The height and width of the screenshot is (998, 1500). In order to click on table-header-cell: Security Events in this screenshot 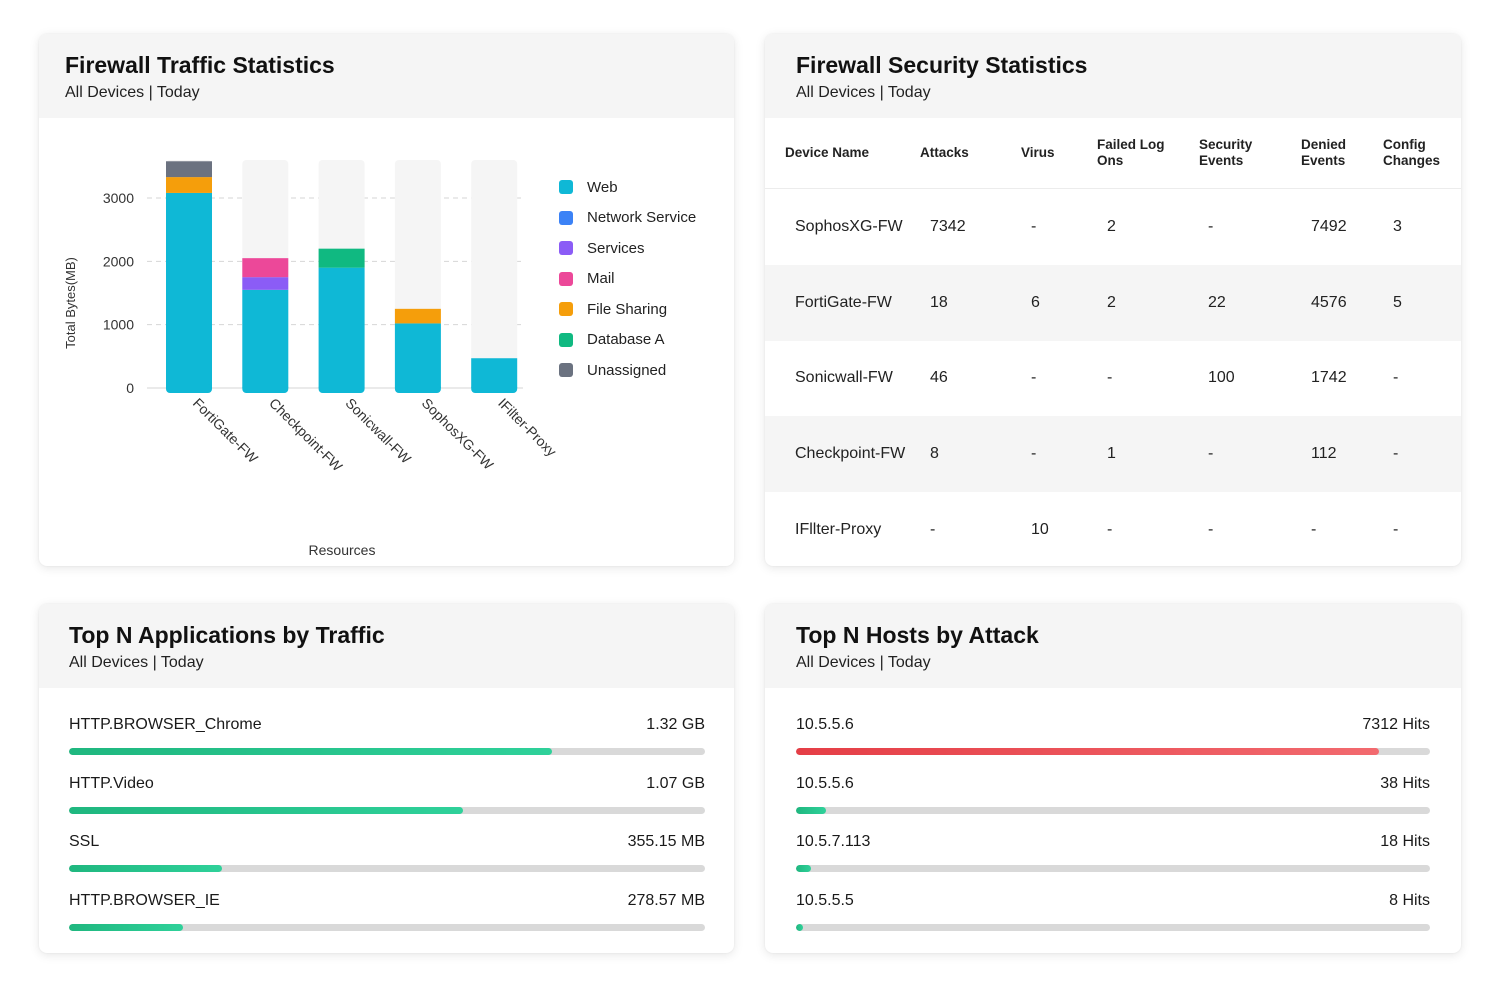, I will do `click(1226, 152)`.